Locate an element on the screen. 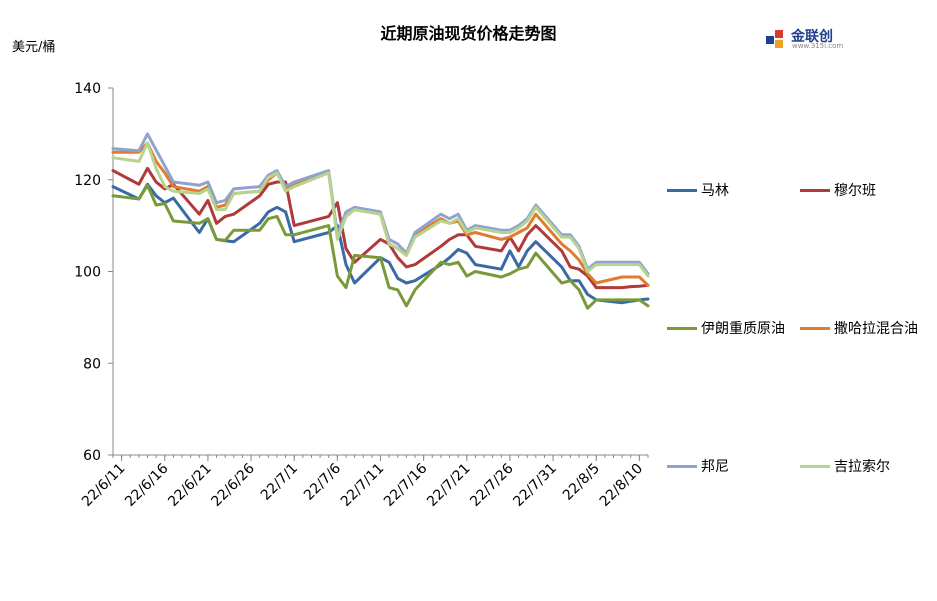  legend-item: 吉拉索尔 is located at coordinates (845, 466).